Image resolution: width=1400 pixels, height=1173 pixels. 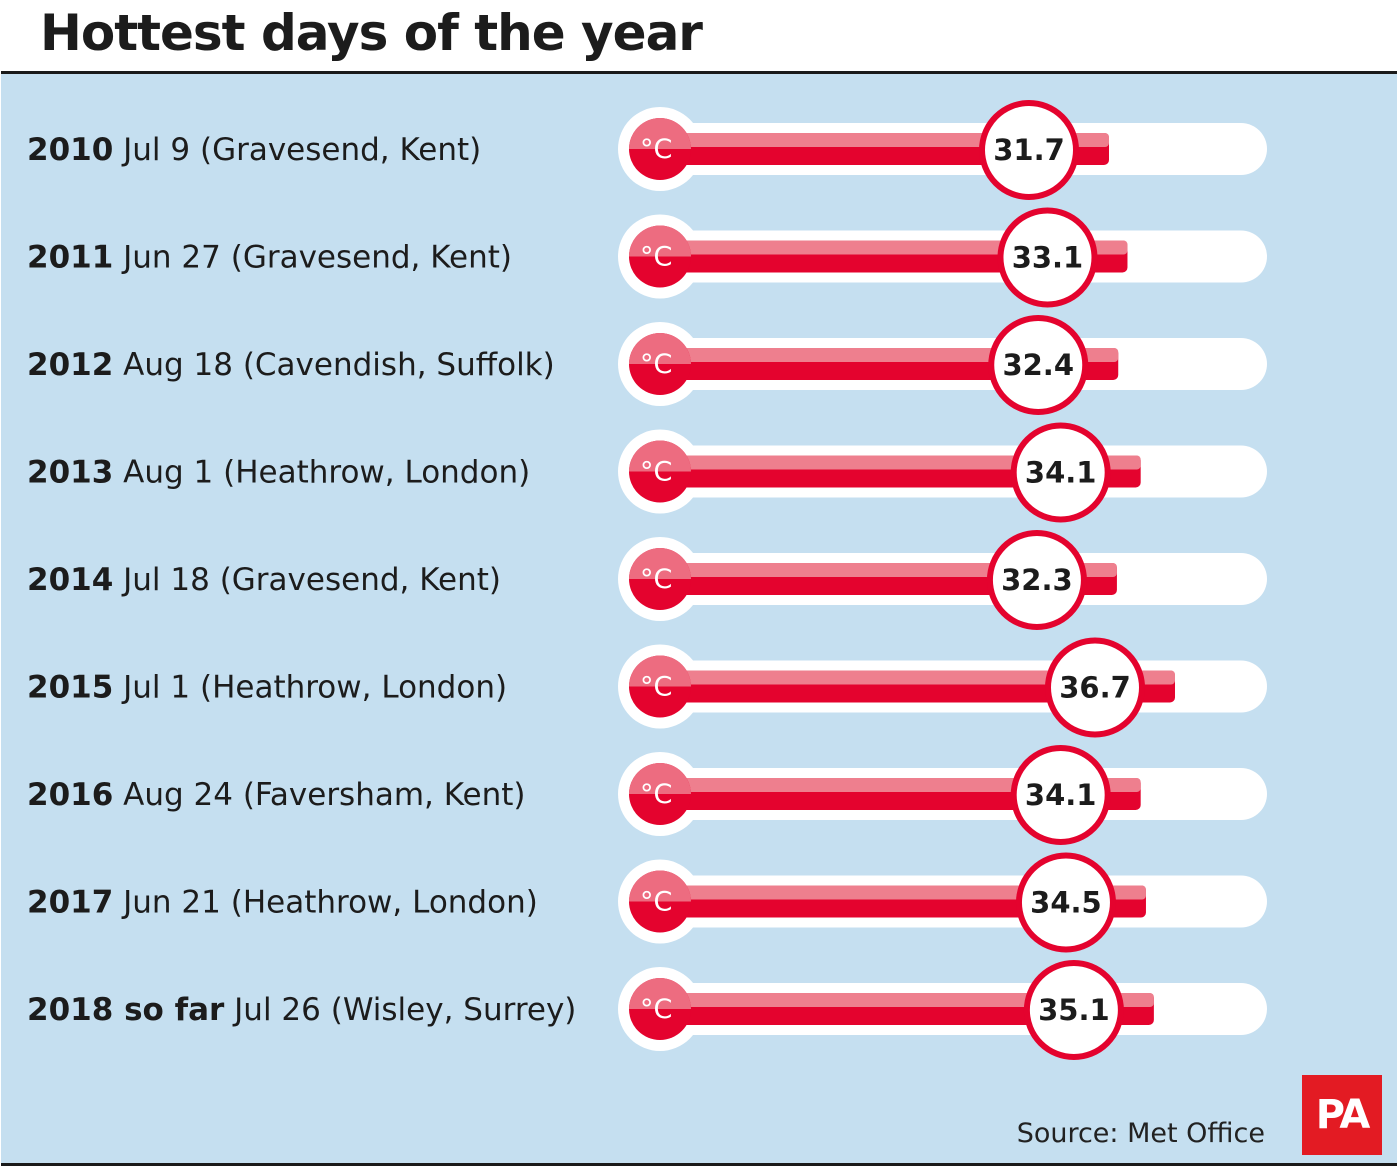 I want to click on row-detail: Jul 9 (Gravesend, Kent), so click(x=297, y=150).